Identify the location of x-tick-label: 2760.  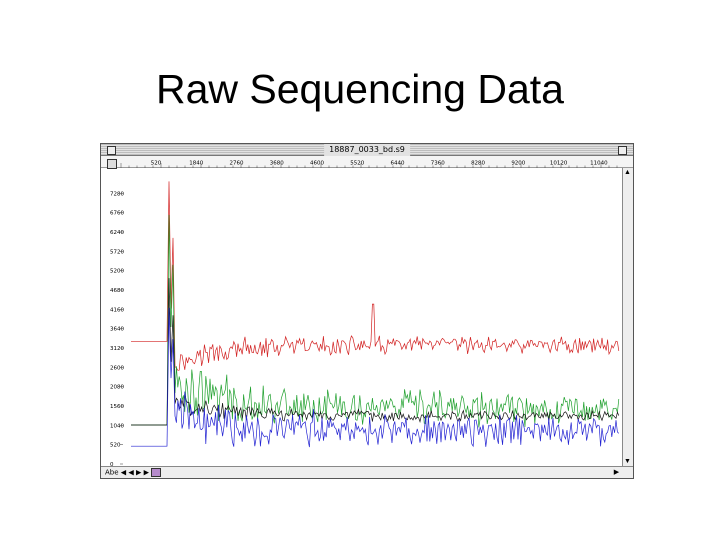
(237, 164).